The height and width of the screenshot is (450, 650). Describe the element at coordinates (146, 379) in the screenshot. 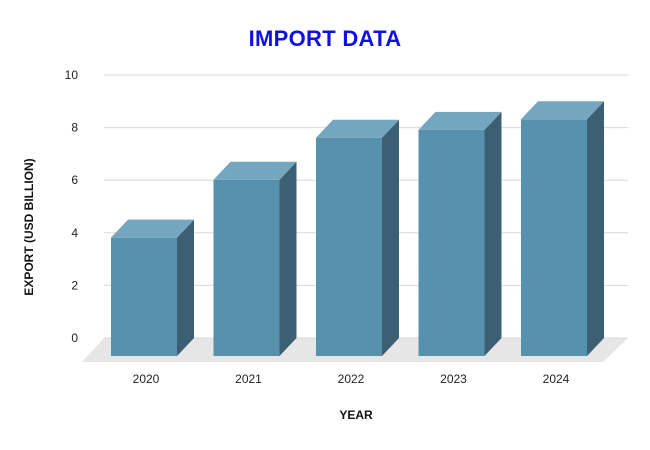

I see `x-tick-label: 2020` at that location.